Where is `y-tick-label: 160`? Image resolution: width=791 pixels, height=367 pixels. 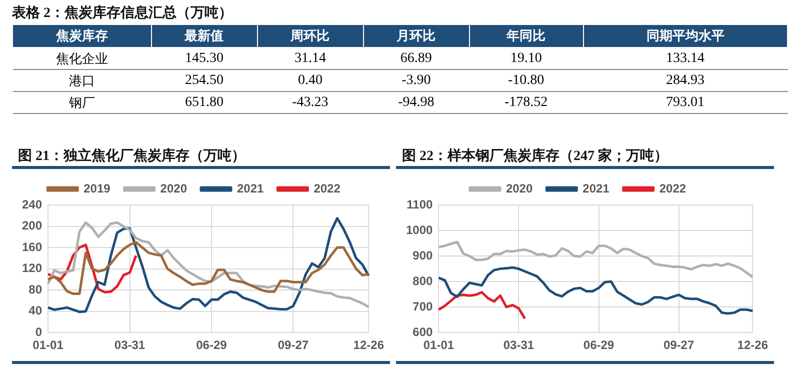
y-tick-label: 160 is located at coordinates (32, 247).